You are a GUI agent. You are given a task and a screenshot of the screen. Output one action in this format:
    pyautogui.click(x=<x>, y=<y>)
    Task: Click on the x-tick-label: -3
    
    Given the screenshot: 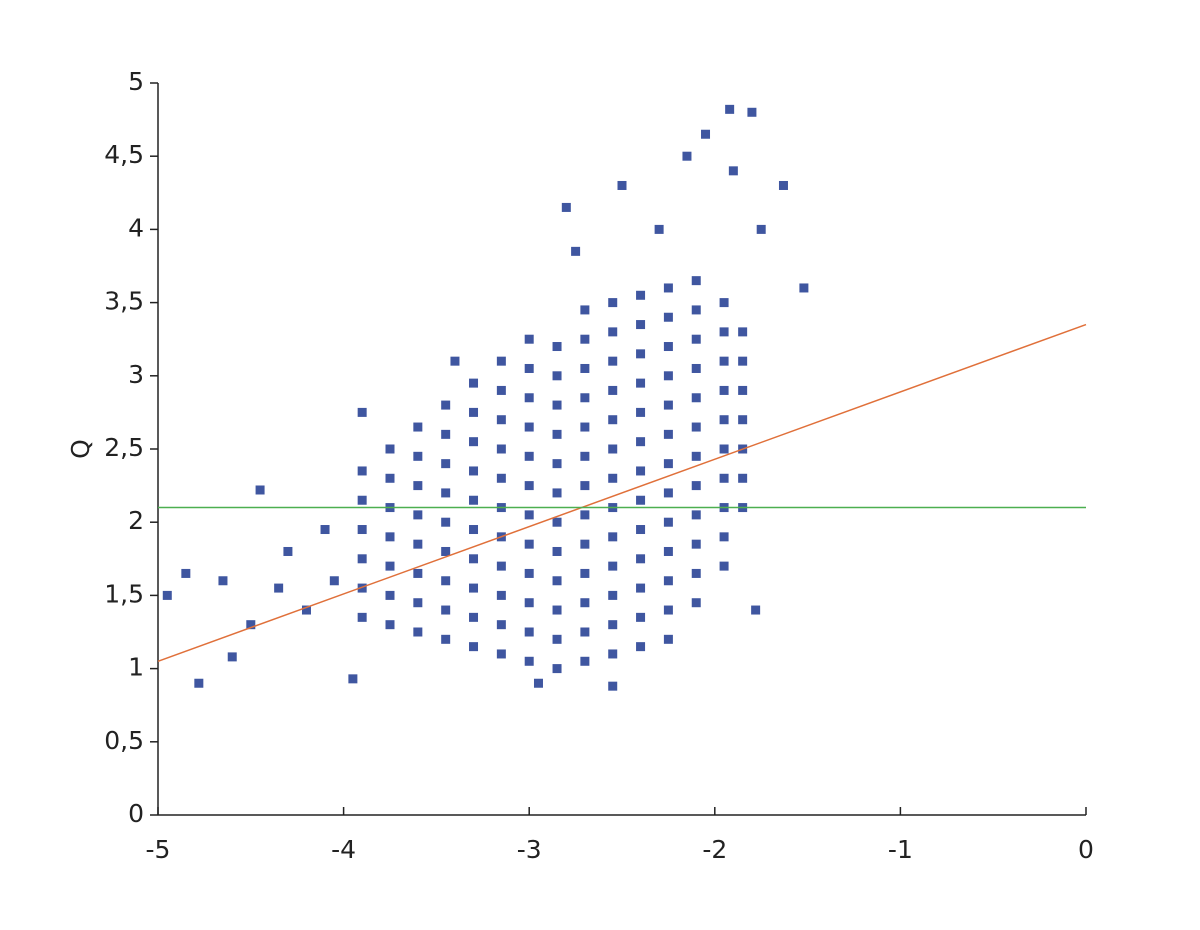 What is the action you would take?
    pyautogui.click(x=529, y=849)
    